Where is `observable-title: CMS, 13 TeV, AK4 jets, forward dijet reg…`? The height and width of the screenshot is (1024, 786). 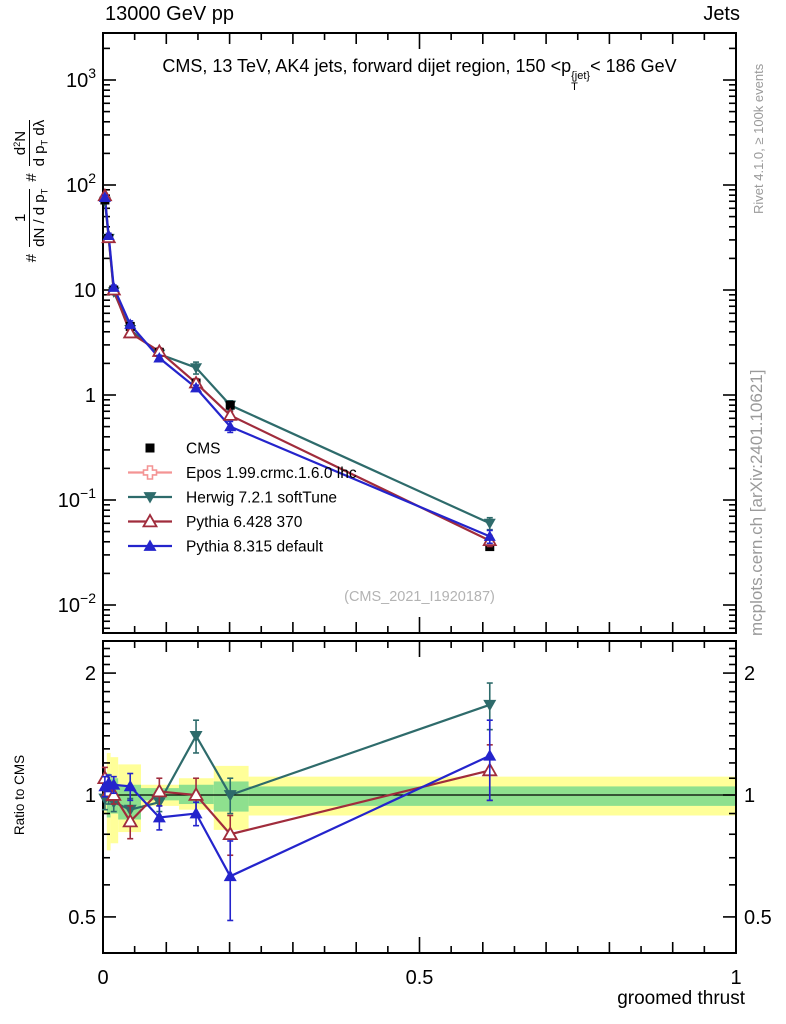
observable-title: CMS, 13 TeV, AK4 jets, forward dijet reg… is located at coordinates (419, 74).